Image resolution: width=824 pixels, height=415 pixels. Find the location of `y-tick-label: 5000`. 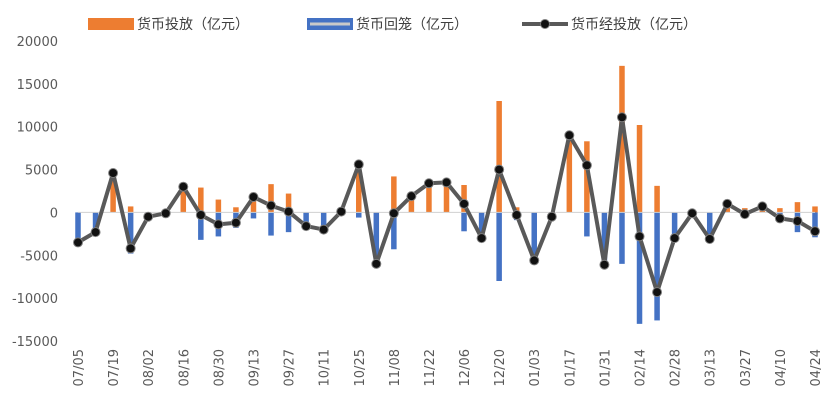

y-tick-label: 5000 is located at coordinates (41, 171).